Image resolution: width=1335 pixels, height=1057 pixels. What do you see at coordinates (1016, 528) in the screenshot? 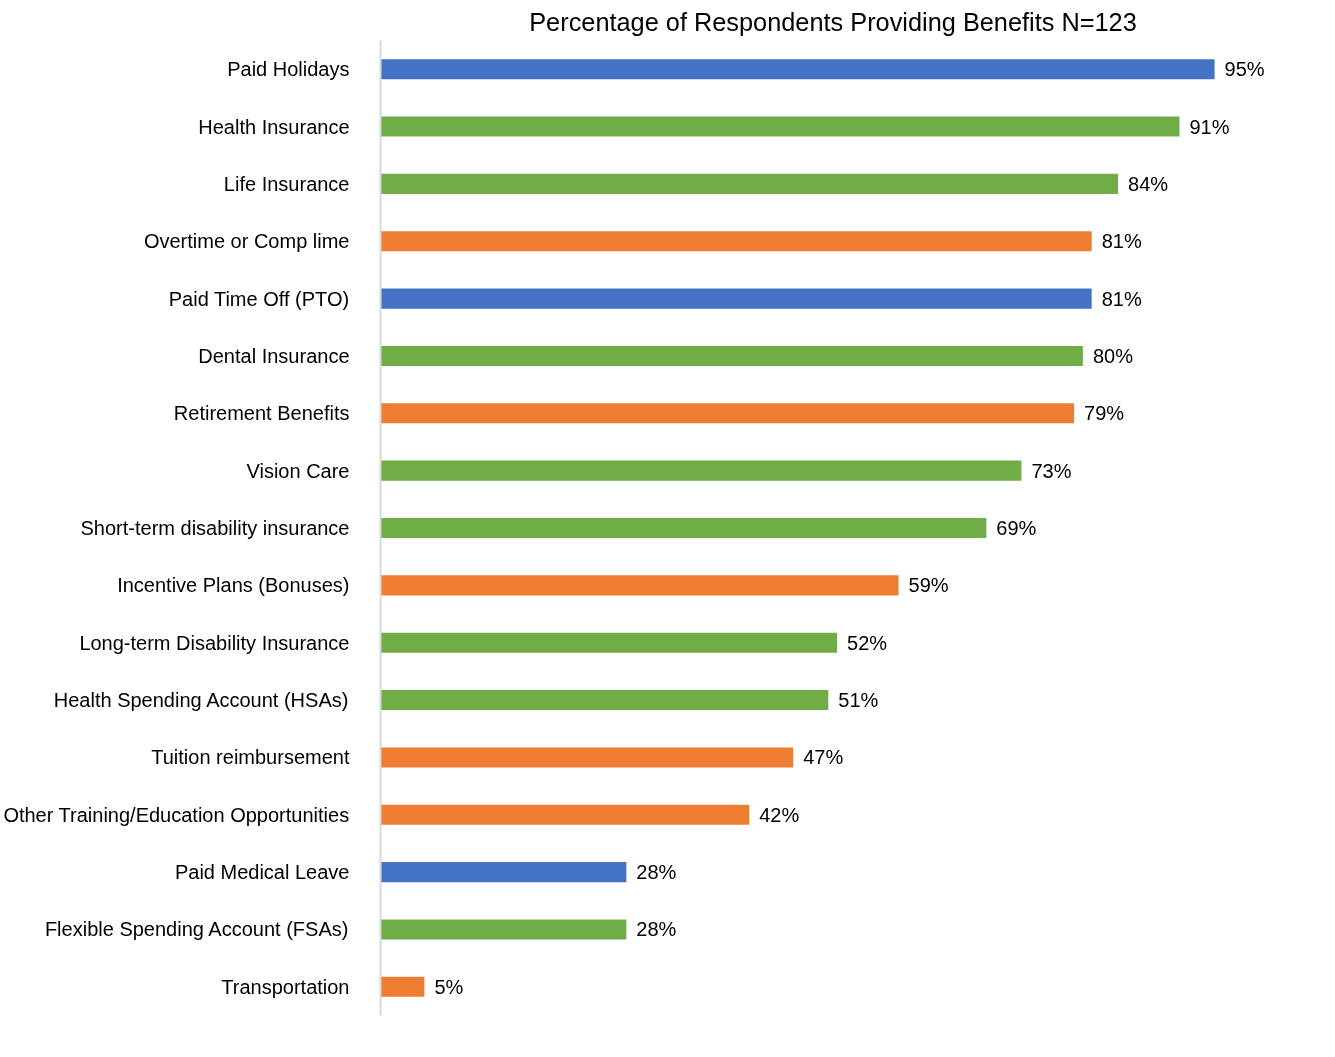
I see `data-label: 69%` at bounding box center [1016, 528].